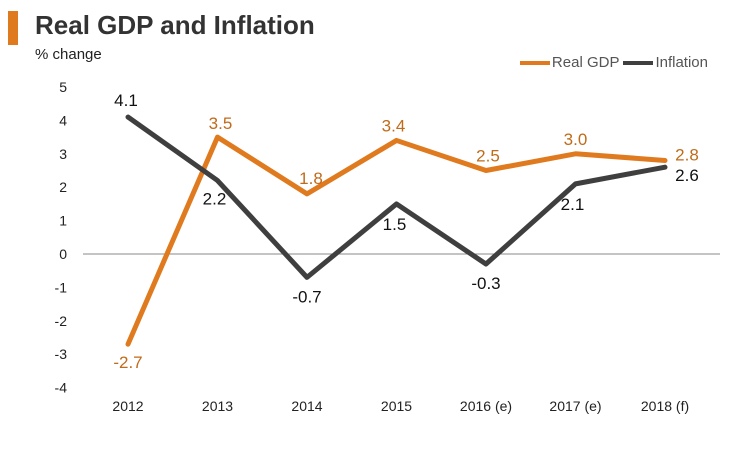  What do you see at coordinates (61, 354) in the screenshot?
I see `y-tick-label: -3` at bounding box center [61, 354].